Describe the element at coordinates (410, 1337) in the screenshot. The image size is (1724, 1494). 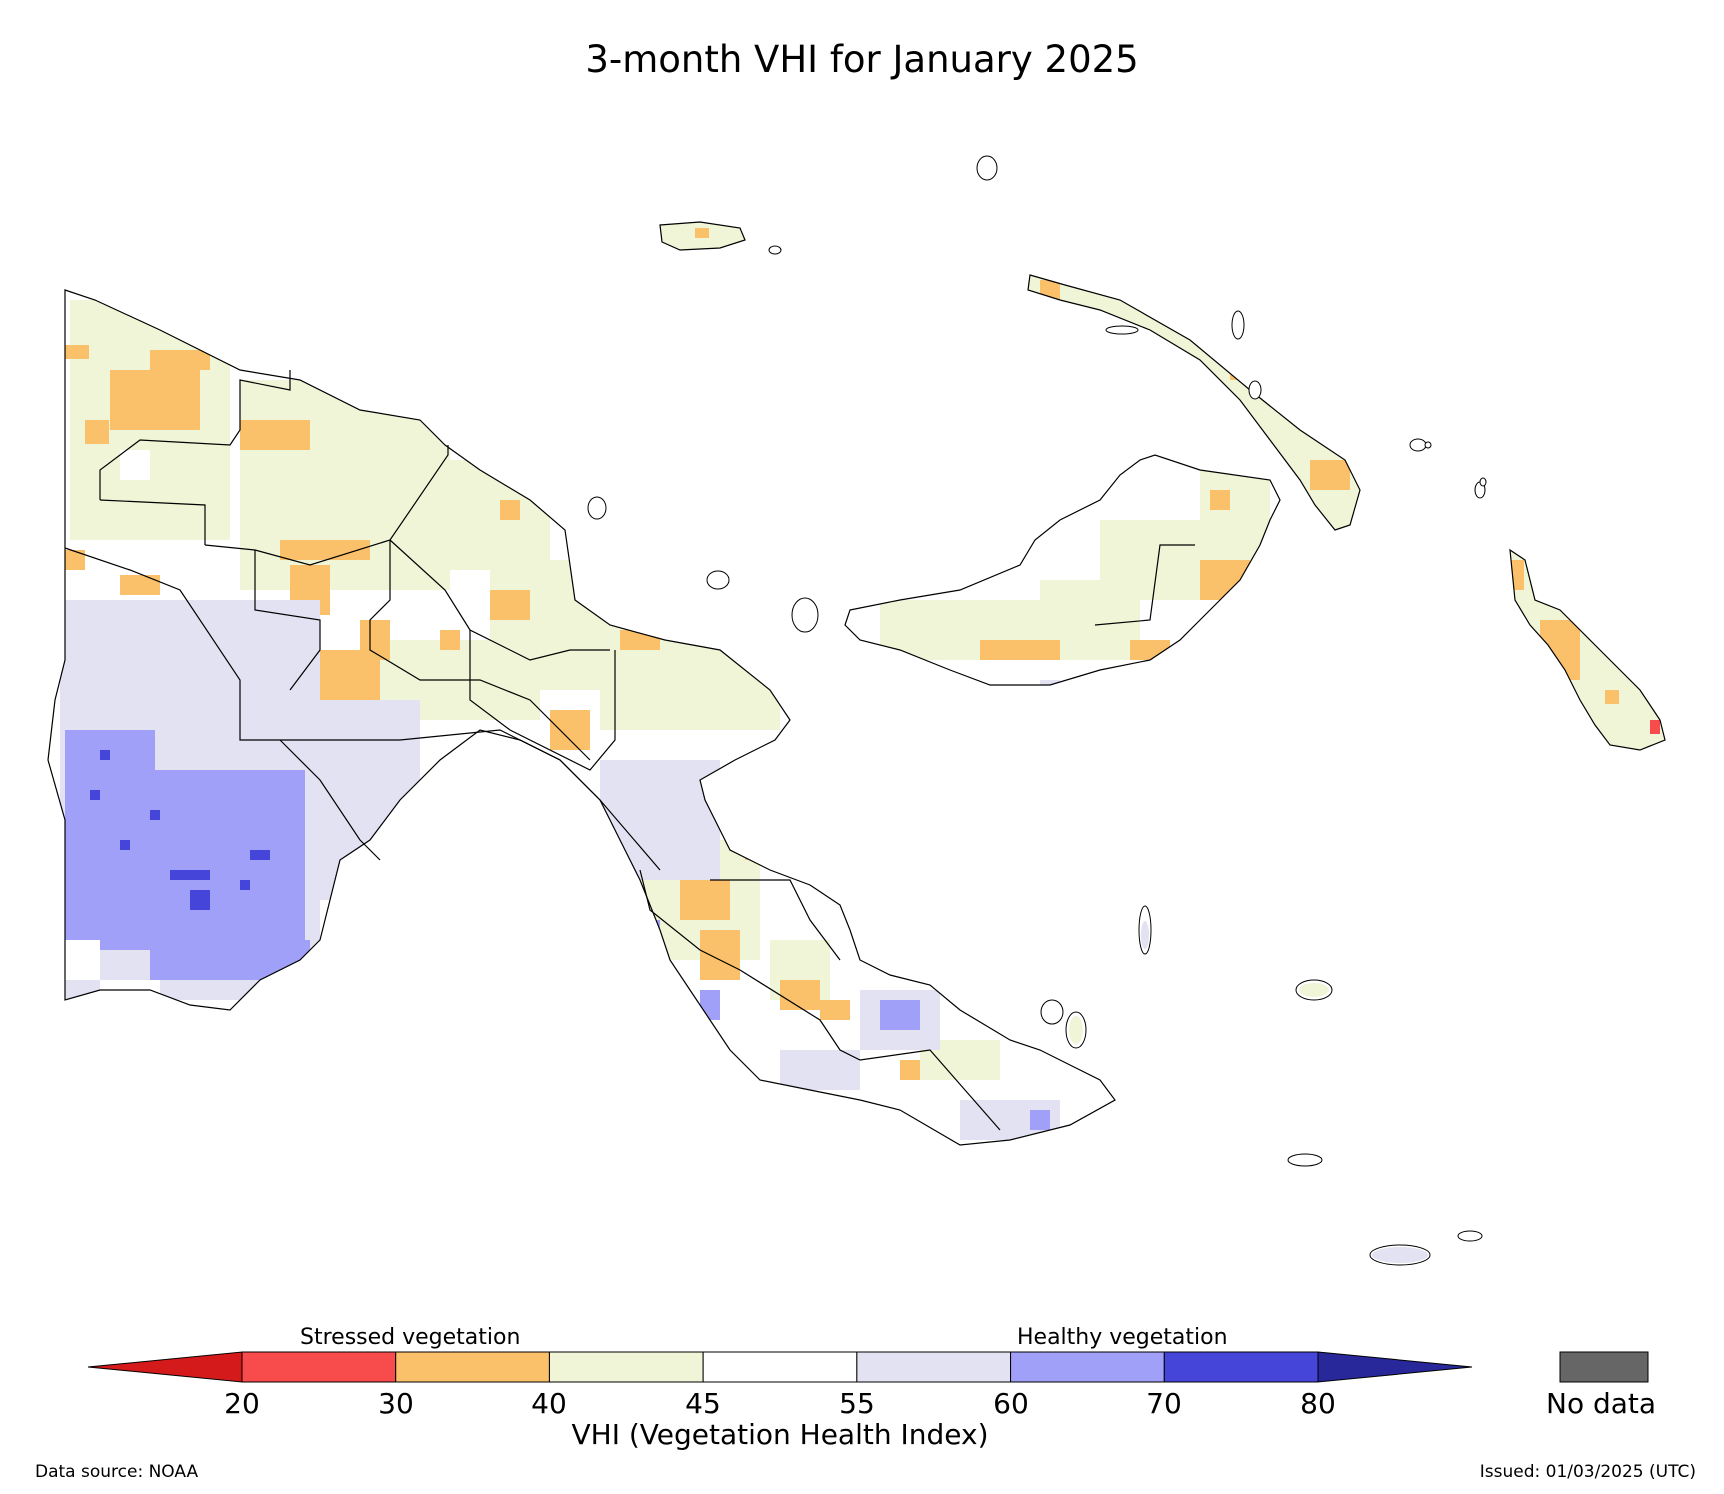
I see `stressed-vegetation-label: Stressed vegetation` at that location.